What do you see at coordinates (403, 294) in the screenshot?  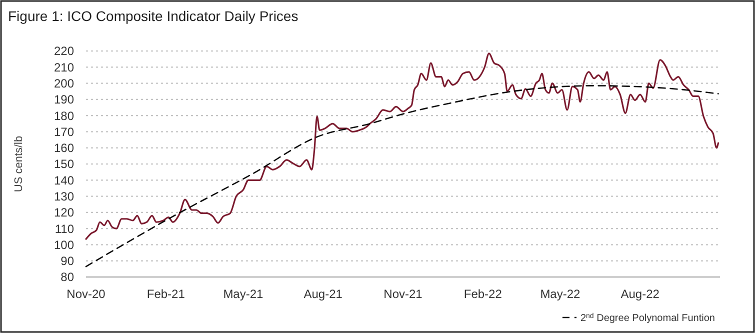 I see `x-tick-label: Nov-21` at bounding box center [403, 294].